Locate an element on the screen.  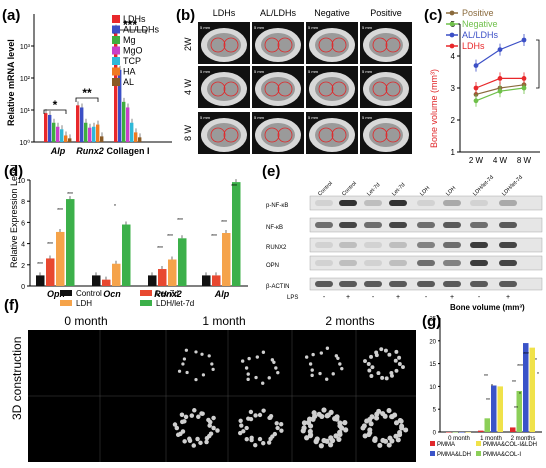
panel-f-bone-1m-top-left is located at coordinates (183, 364).